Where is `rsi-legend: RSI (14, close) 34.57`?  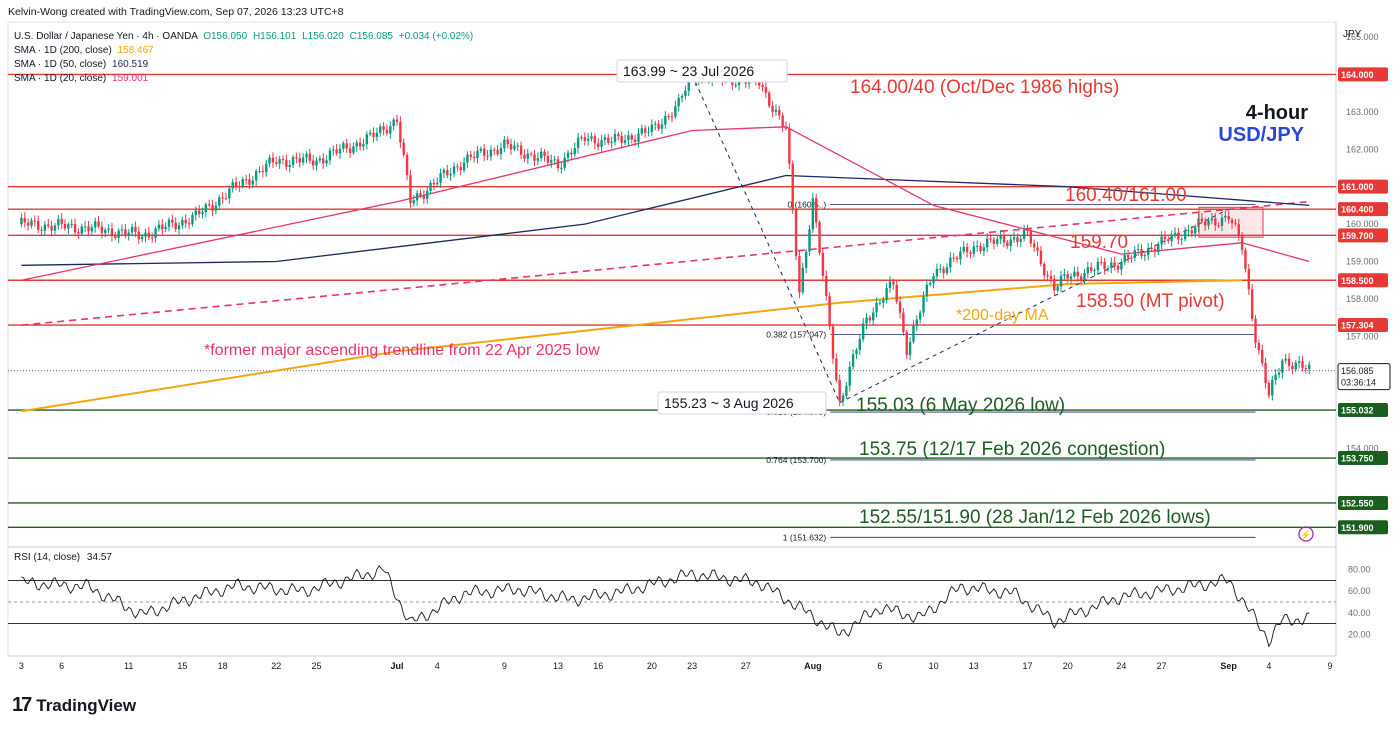
rsi-legend: RSI (14, close) 34.57 is located at coordinates (63, 557).